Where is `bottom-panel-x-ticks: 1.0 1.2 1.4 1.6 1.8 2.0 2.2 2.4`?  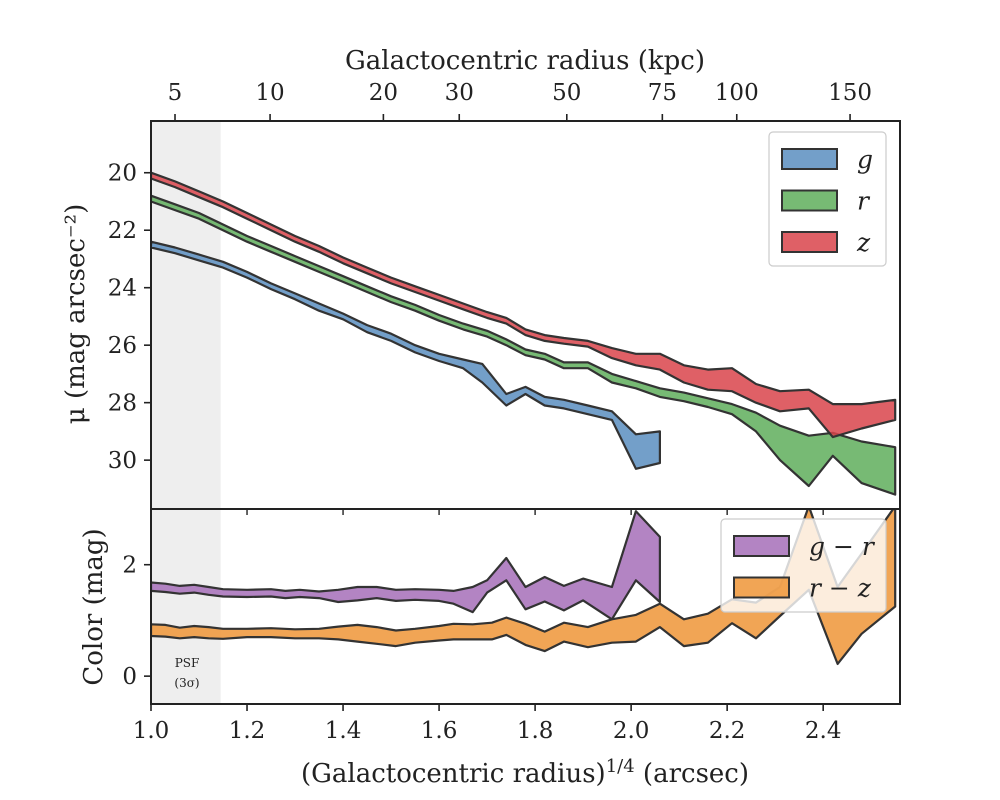 bottom-panel-x-ticks: 1.0 1.2 1.4 1.6 1.8 2.0 2.2 2.4 is located at coordinates (487, 724).